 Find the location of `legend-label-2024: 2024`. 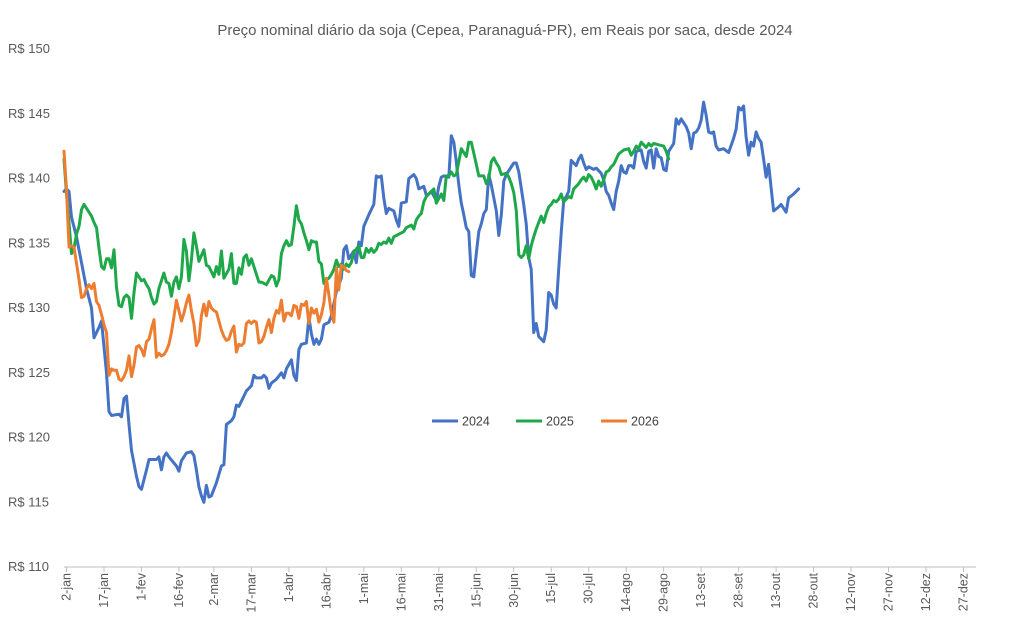

legend-label-2024: 2024 is located at coordinates (476, 422).